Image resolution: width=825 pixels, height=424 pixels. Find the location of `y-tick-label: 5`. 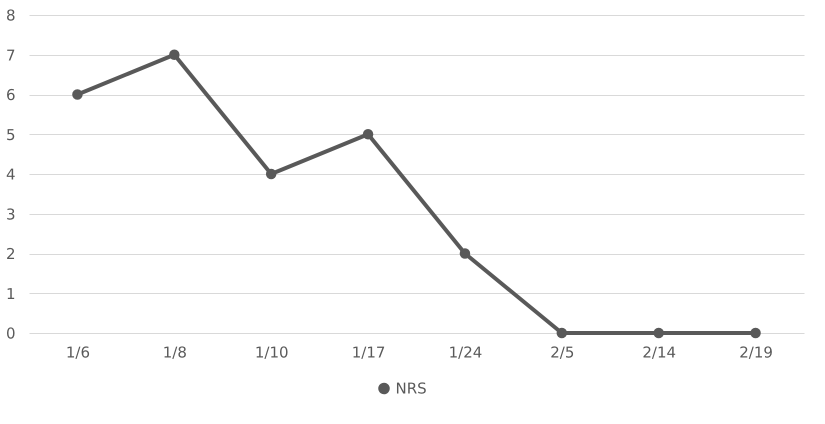

y-tick-label: 5 is located at coordinates (11, 135).